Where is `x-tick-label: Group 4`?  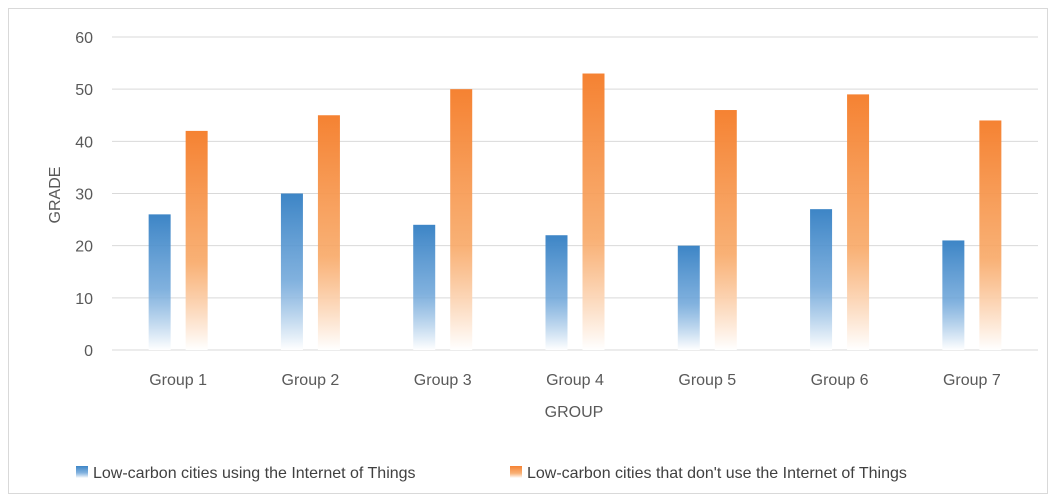 x-tick-label: Group 4 is located at coordinates (575, 380).